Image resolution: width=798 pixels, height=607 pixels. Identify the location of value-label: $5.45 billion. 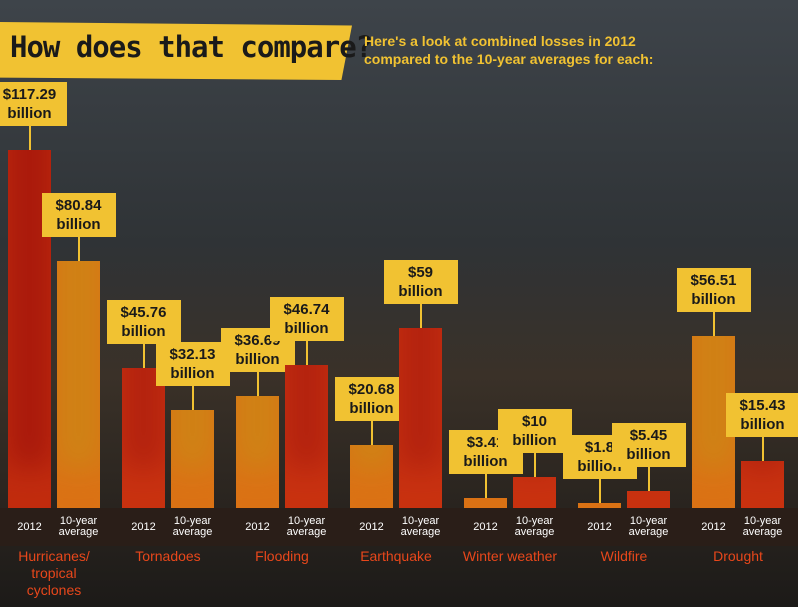
(648, 445).